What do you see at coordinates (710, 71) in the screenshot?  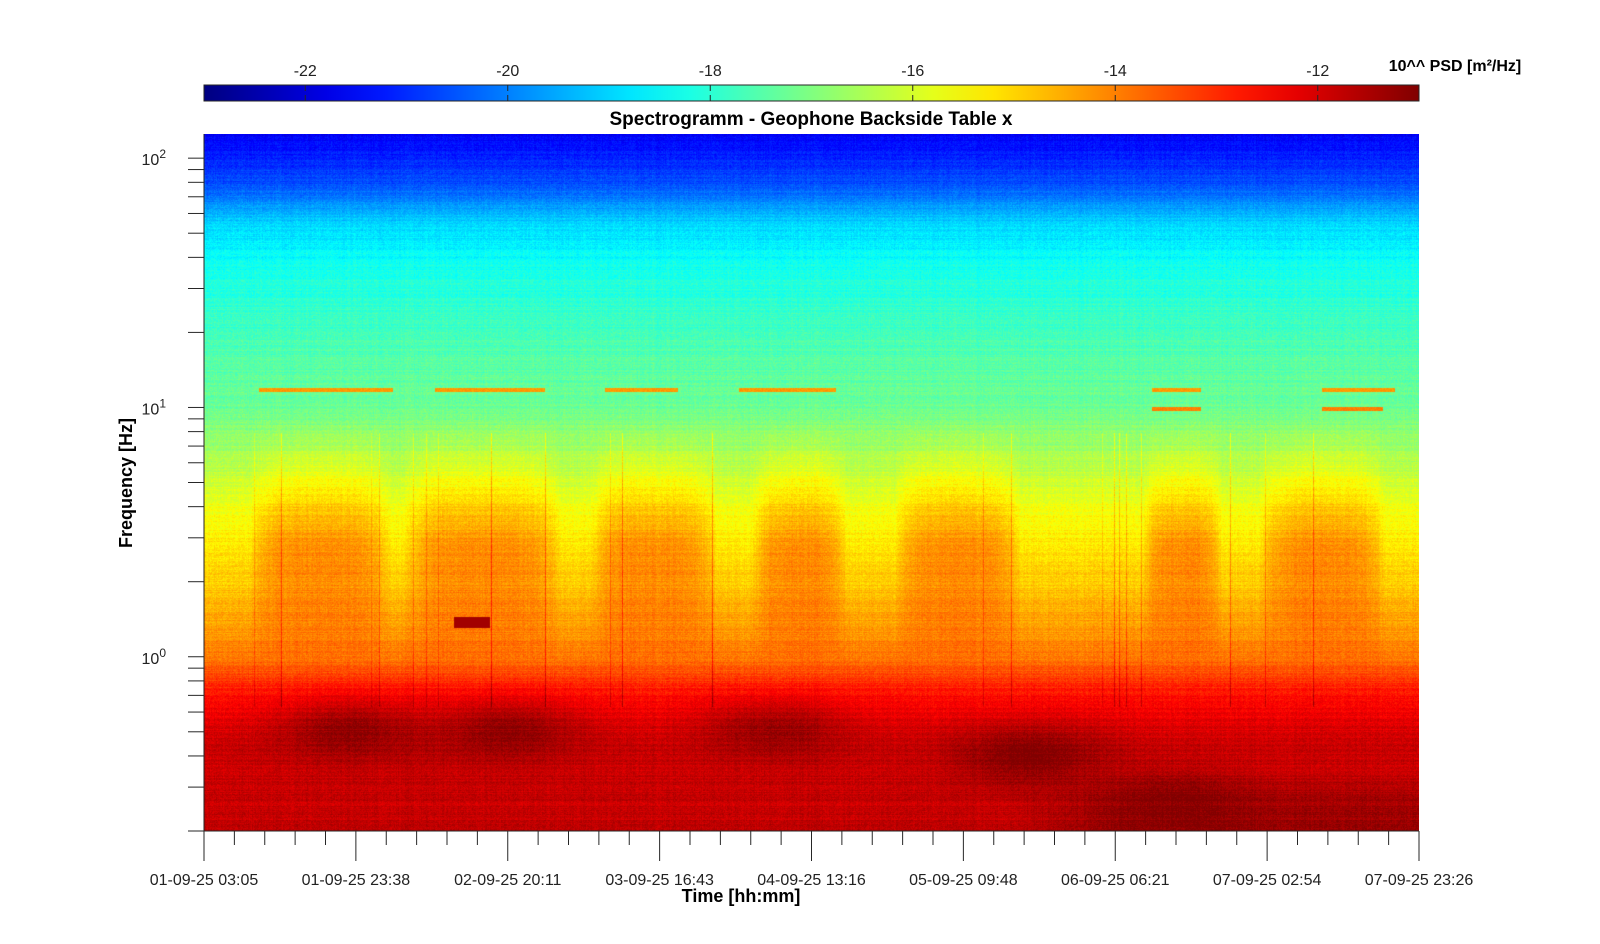 I see `colorbar-tick-label: -18` at bounding box center [710, 71].